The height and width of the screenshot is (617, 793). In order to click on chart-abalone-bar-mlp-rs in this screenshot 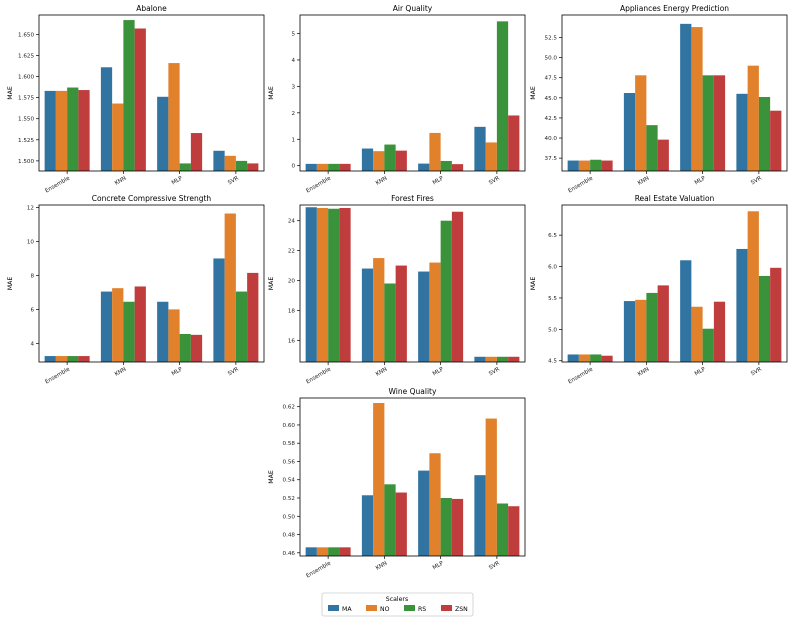, I will do `click(185, 167)`.